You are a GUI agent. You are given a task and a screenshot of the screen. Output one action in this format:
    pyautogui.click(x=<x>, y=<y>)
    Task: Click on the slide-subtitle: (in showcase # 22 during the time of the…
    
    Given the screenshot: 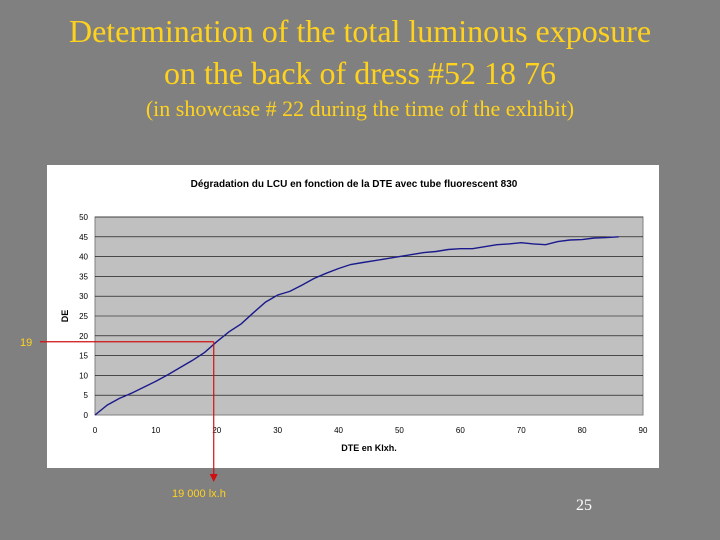 What is the action you would take?
    pyautogui.click(x=360, y=108)
    